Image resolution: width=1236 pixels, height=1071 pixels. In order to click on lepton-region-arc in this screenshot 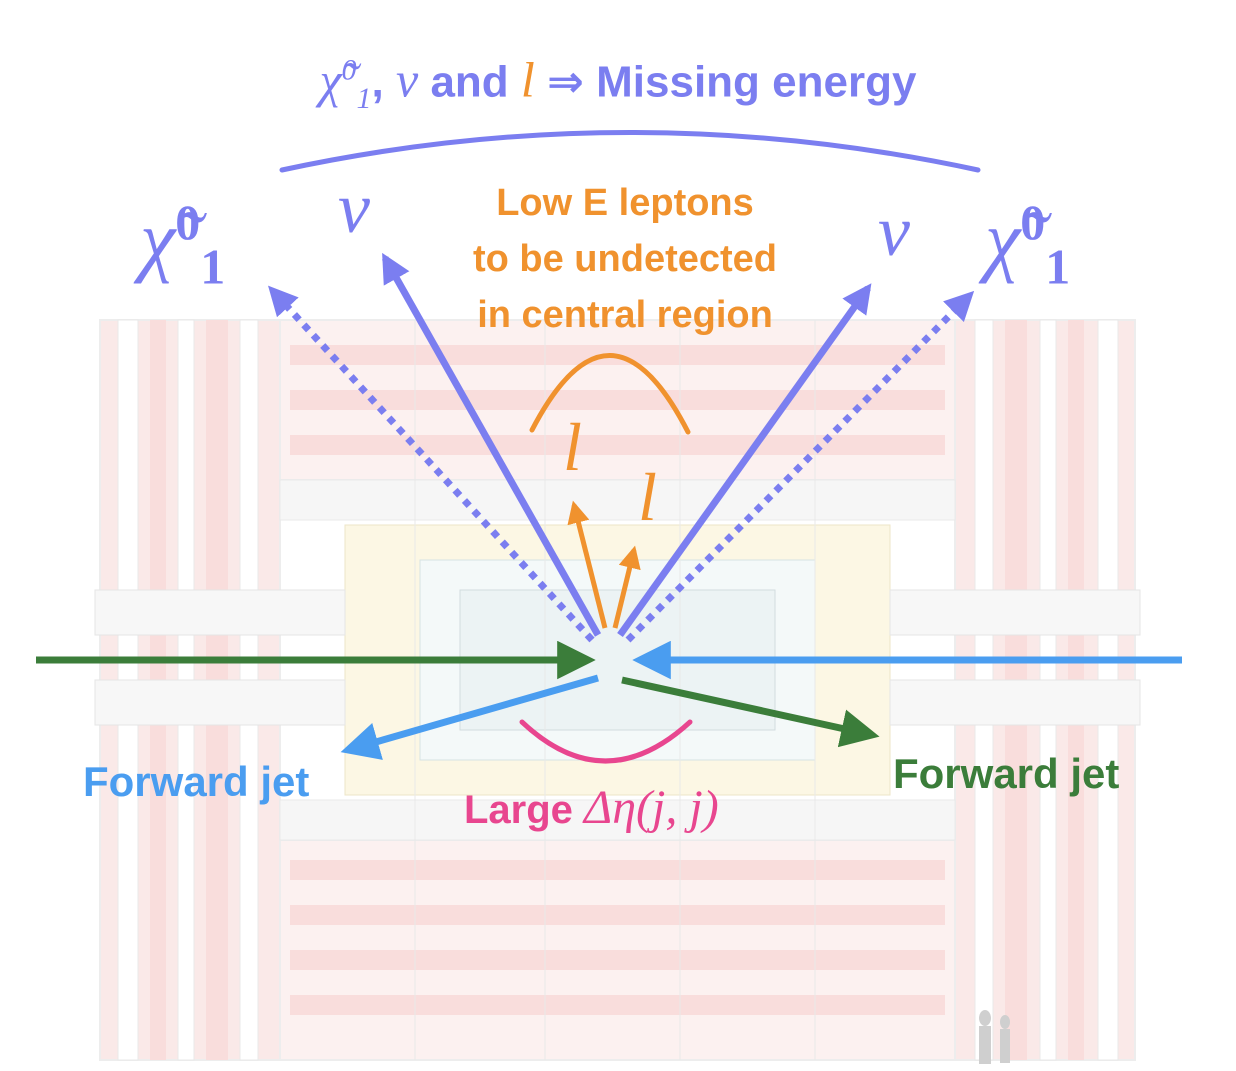, I will do `click(610, 394)`.